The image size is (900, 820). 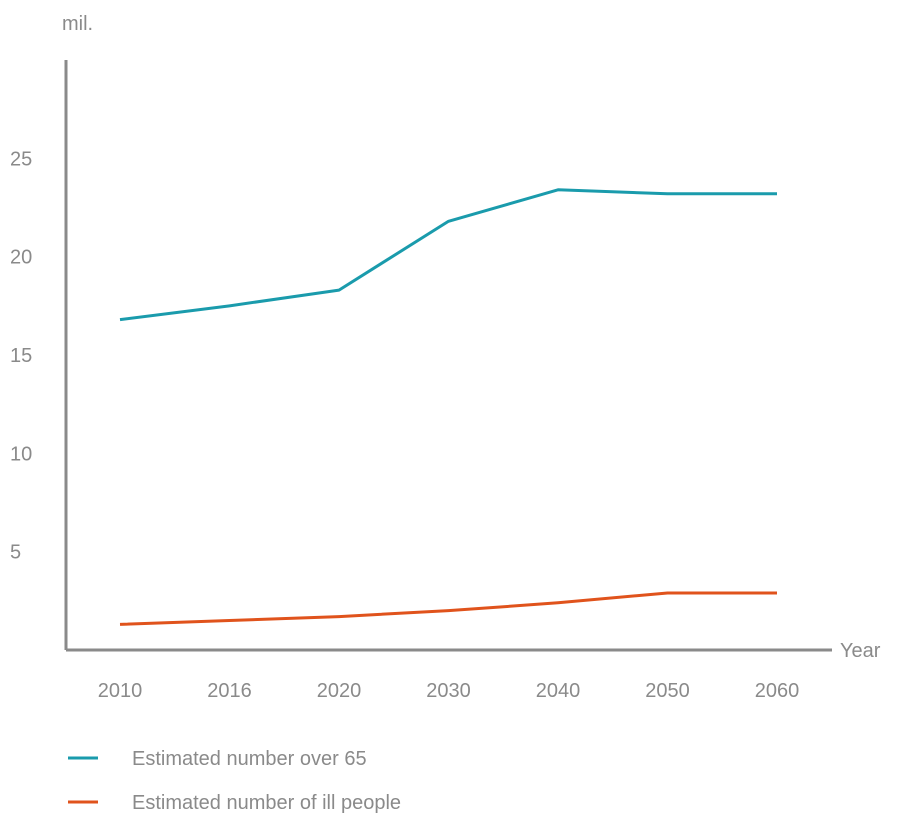 What do you see at coordinates (249, 759) in the screenshot?
I see `legend-label: Estimated number over 65` at bounding box center [249, 759].